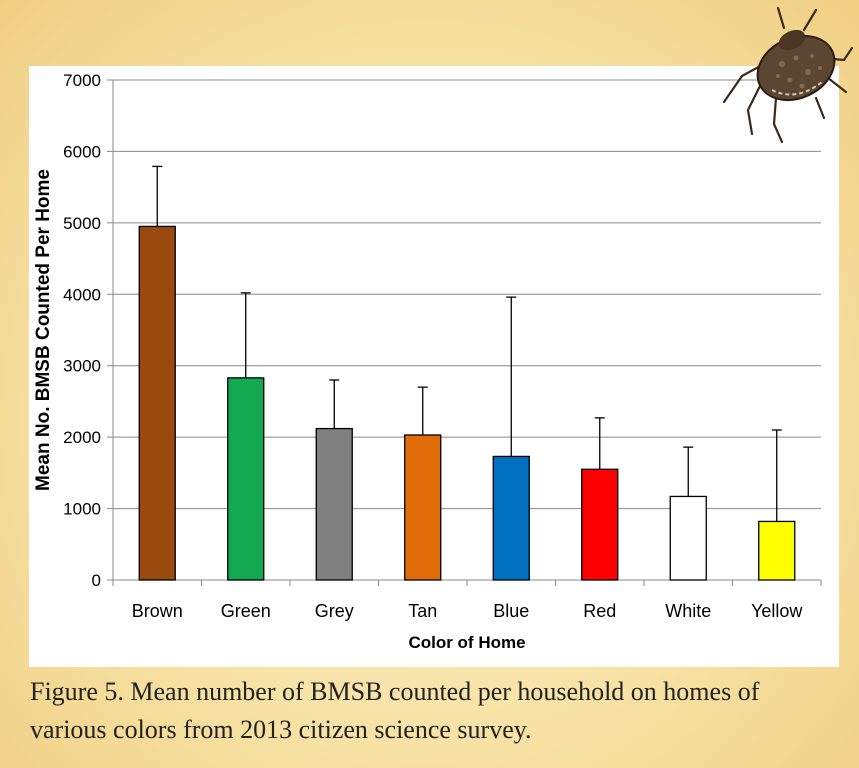 The height and width of the screenshot is (768, 859). Describe the element at coordinates (82, 80) in the screenshot. I see `y-tick-label: 7000` at that location.